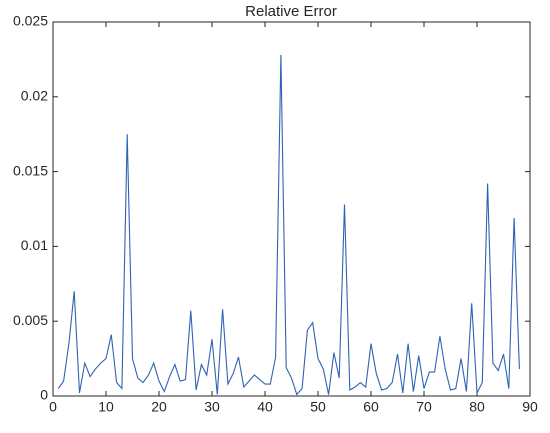 The width and height of the screenshot is (550, 433). I want to click on x-tick-label: 40, so click(265, 407).